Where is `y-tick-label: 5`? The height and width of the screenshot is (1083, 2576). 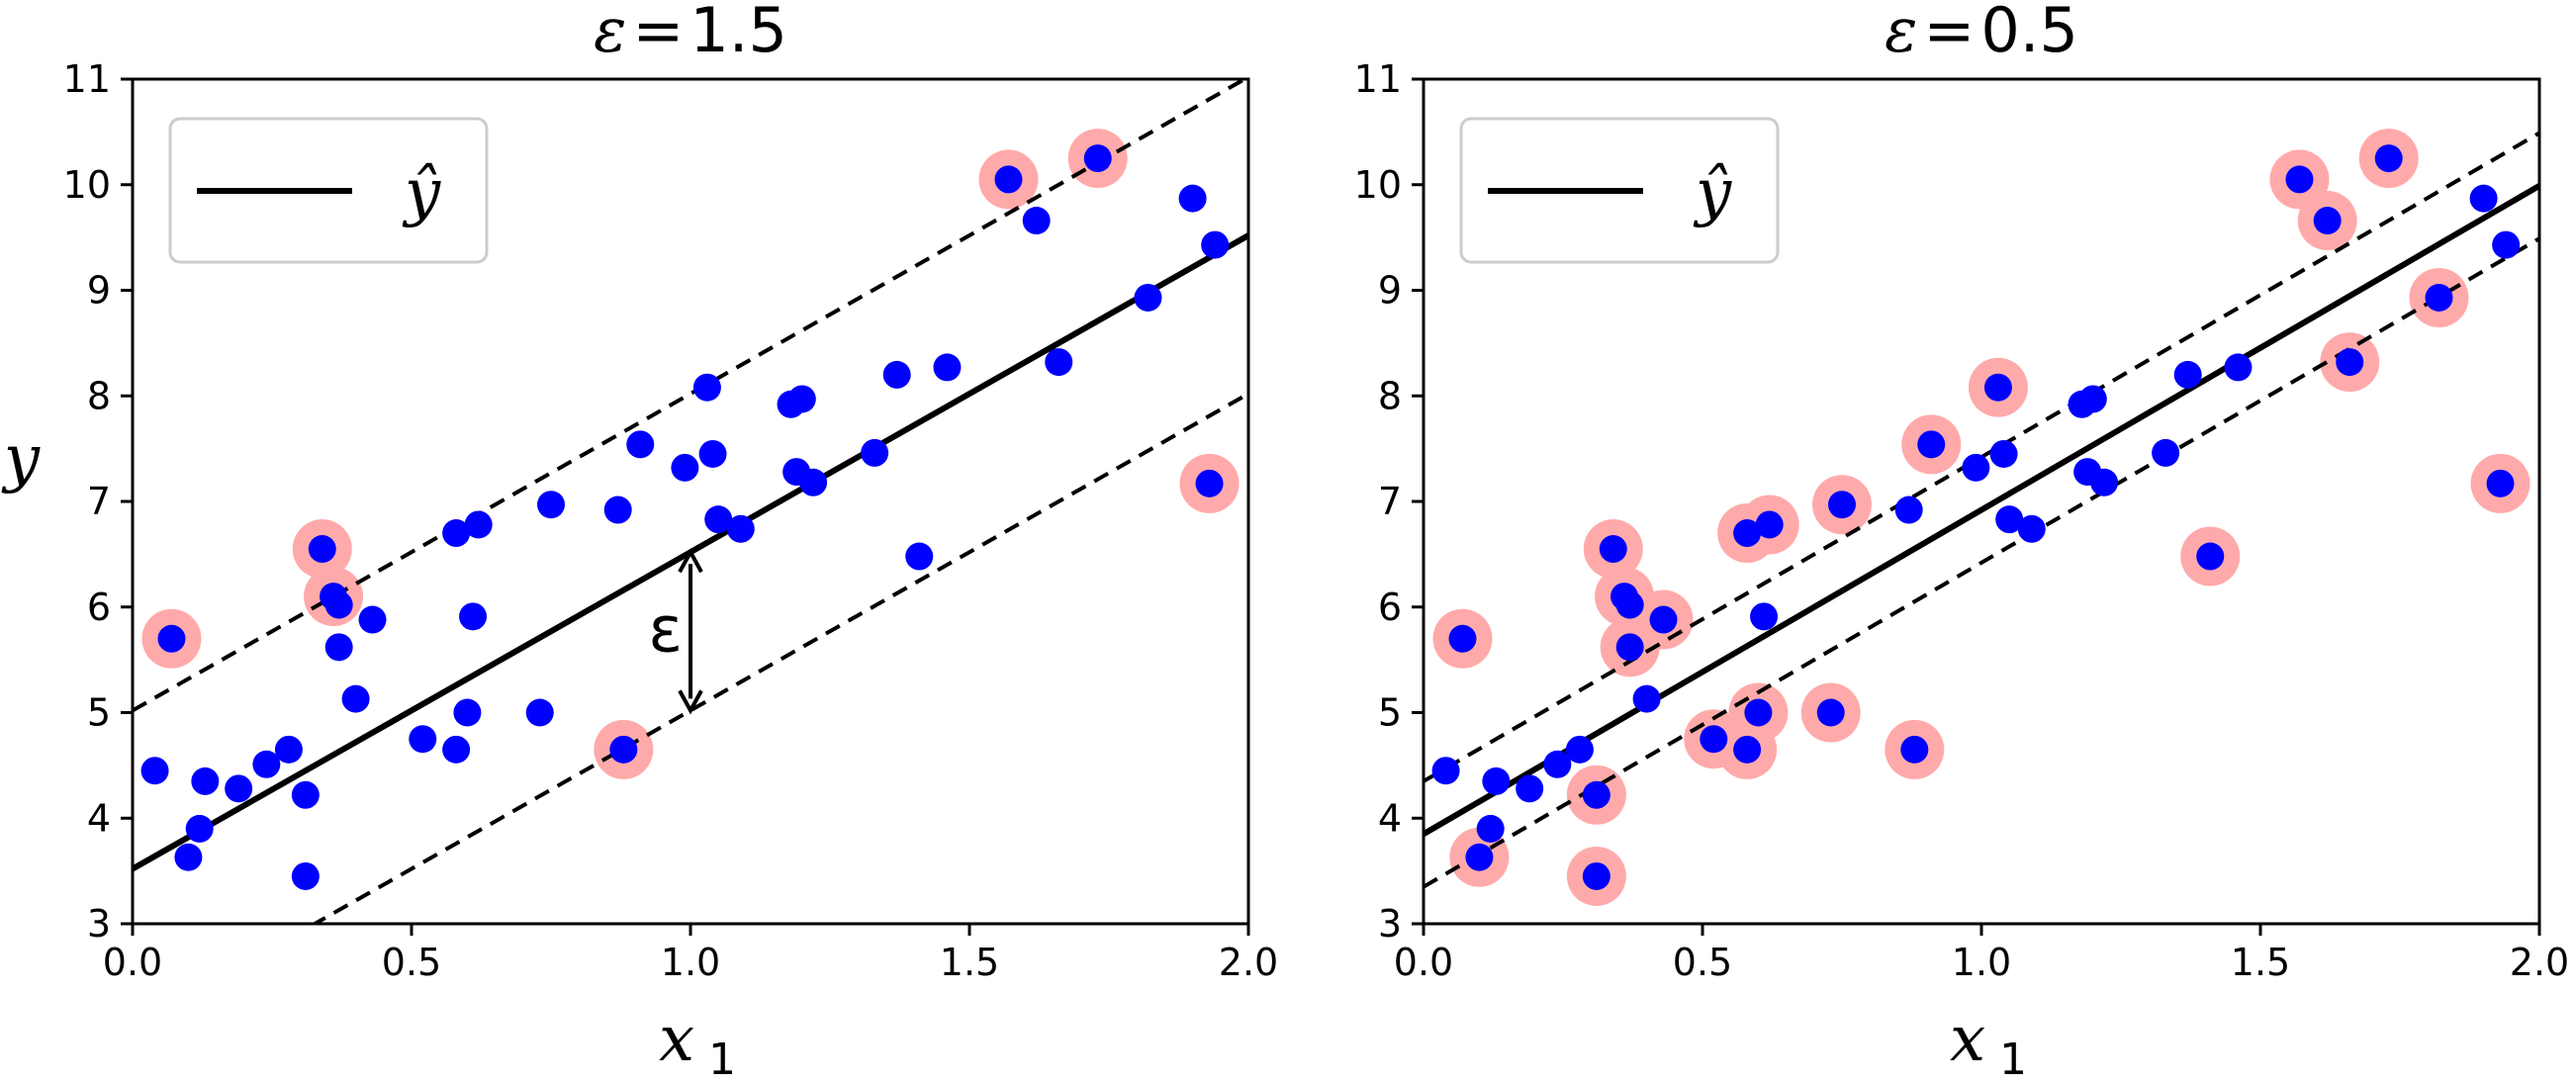 y-tick-label: 5 is located at coordinates (1390, 713).